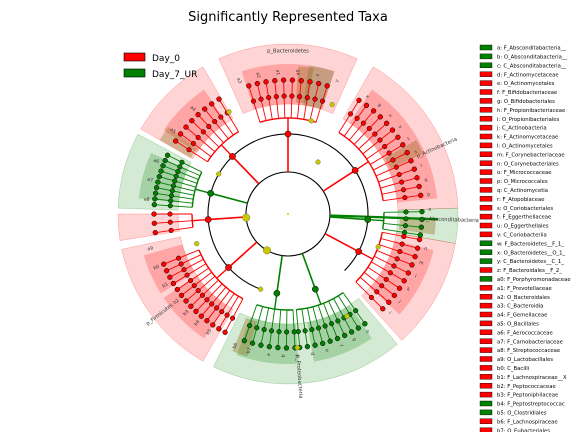 Image resolution: width=576 pixels, height=432 pixels. I want to click on phylum-label: p_Proteobacteria, so click(298, 377).